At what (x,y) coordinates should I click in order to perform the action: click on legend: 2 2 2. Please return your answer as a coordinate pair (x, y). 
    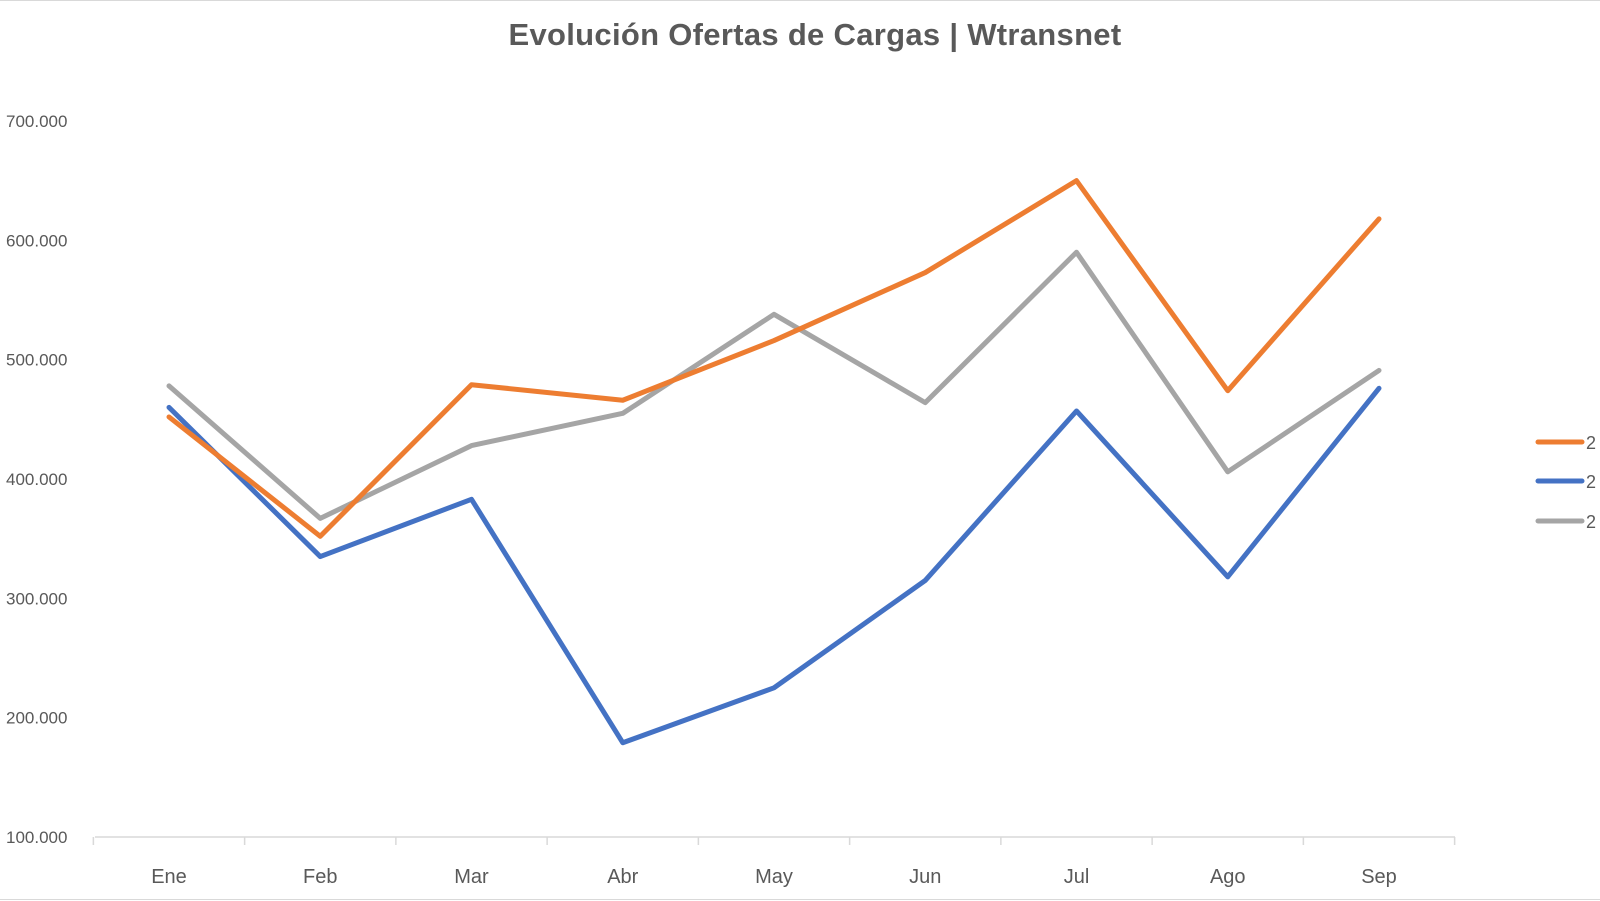
    Looking at the image, I should click on (1567, 482).